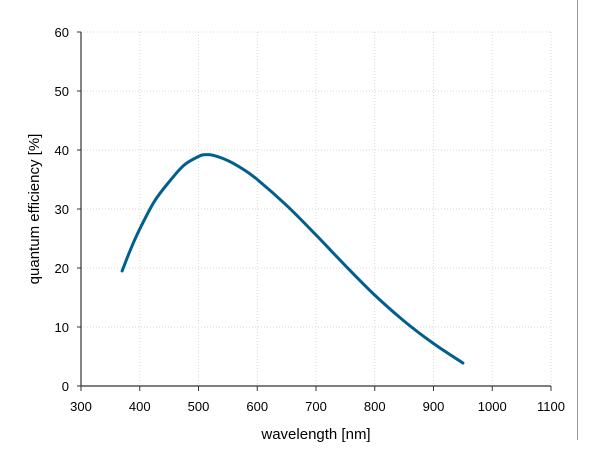 This screenshot has height=450, width=600. I want to click on x-tick-label: 1000, so click(492, 406).